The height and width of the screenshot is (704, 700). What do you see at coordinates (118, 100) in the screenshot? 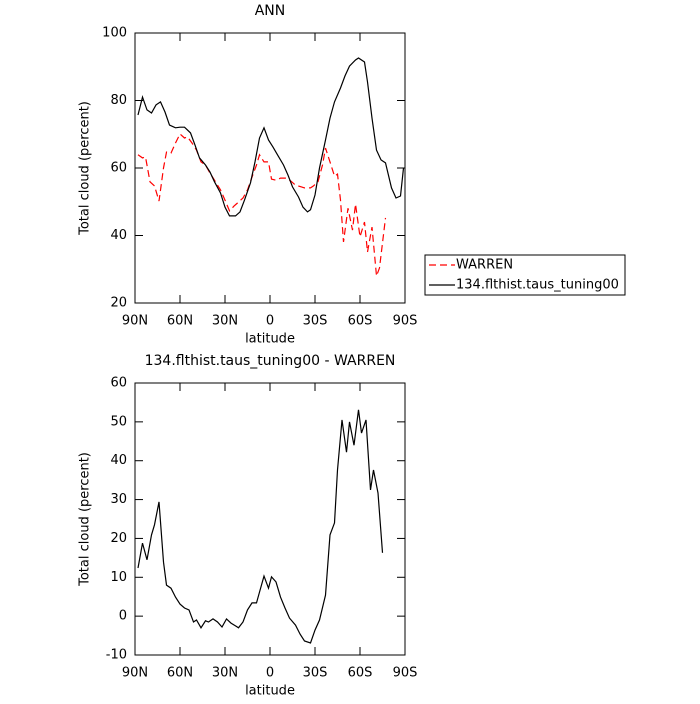
I see `y-tick-label: 80` at bounding box center [118, 100].